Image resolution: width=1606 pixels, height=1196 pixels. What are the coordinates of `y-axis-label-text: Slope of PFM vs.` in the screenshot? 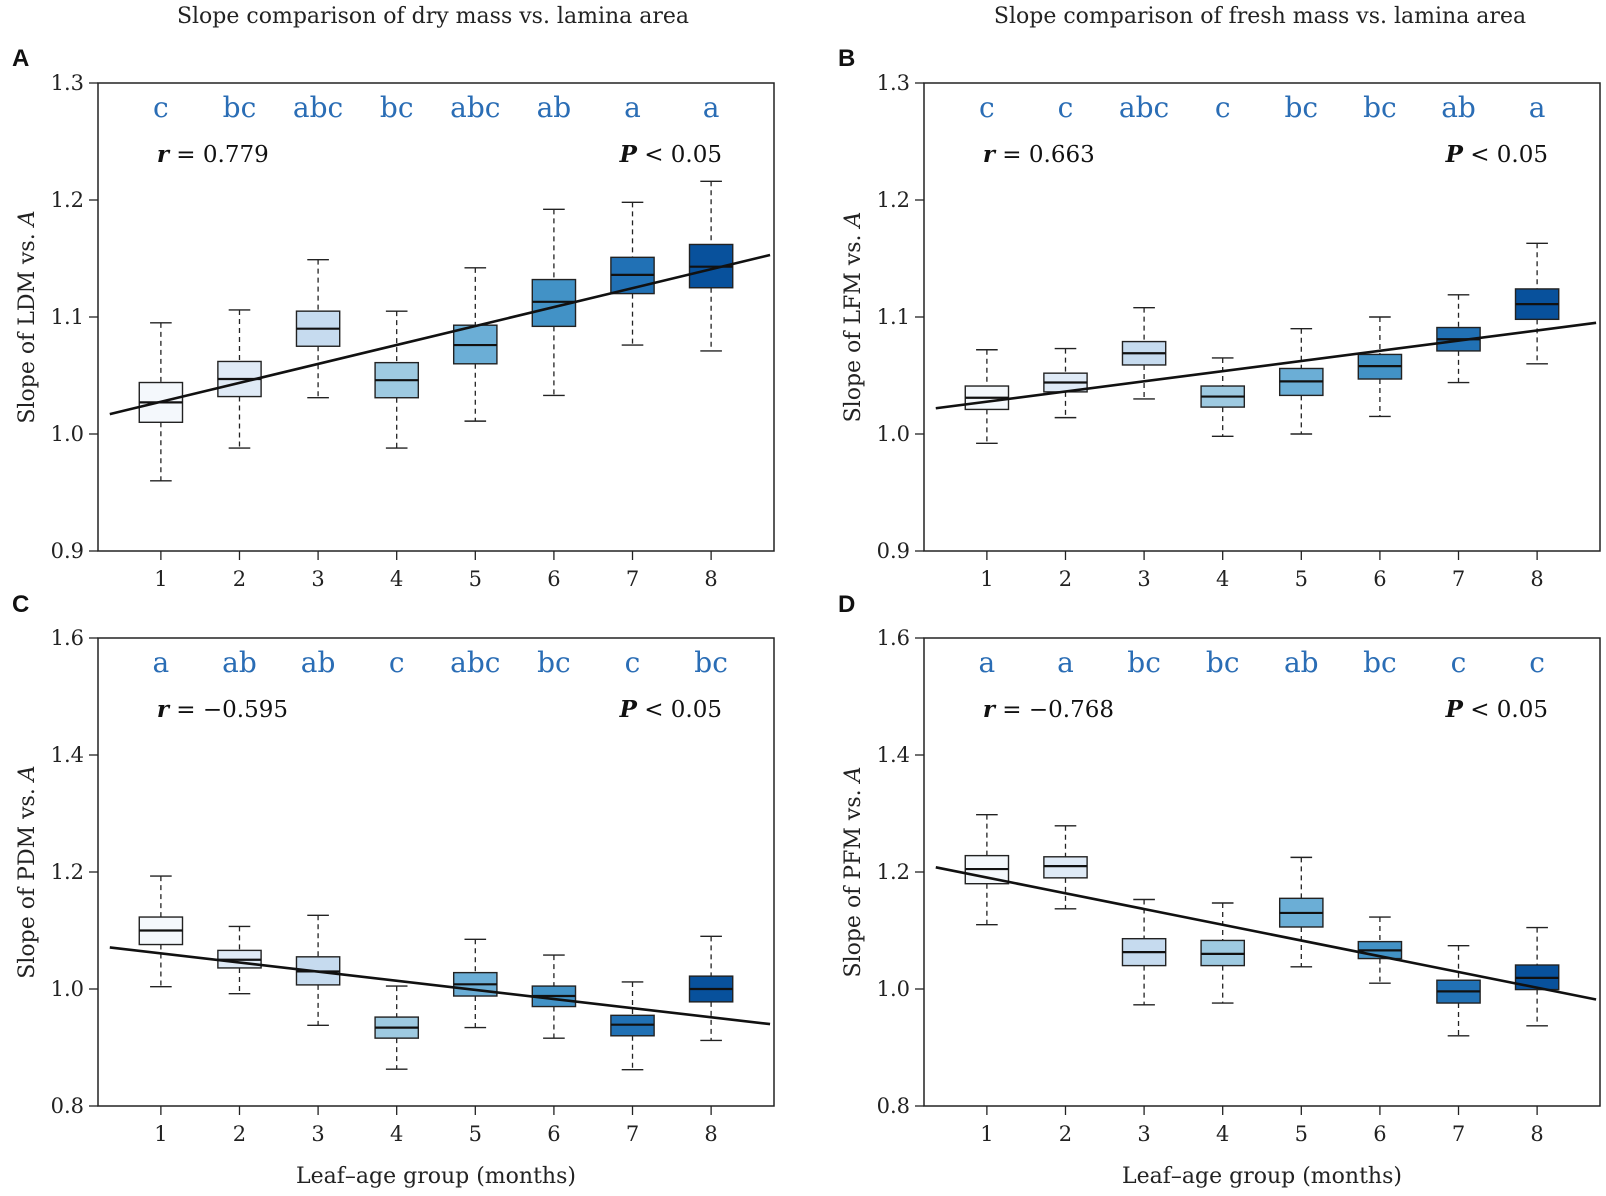 It's located at (853, 879).